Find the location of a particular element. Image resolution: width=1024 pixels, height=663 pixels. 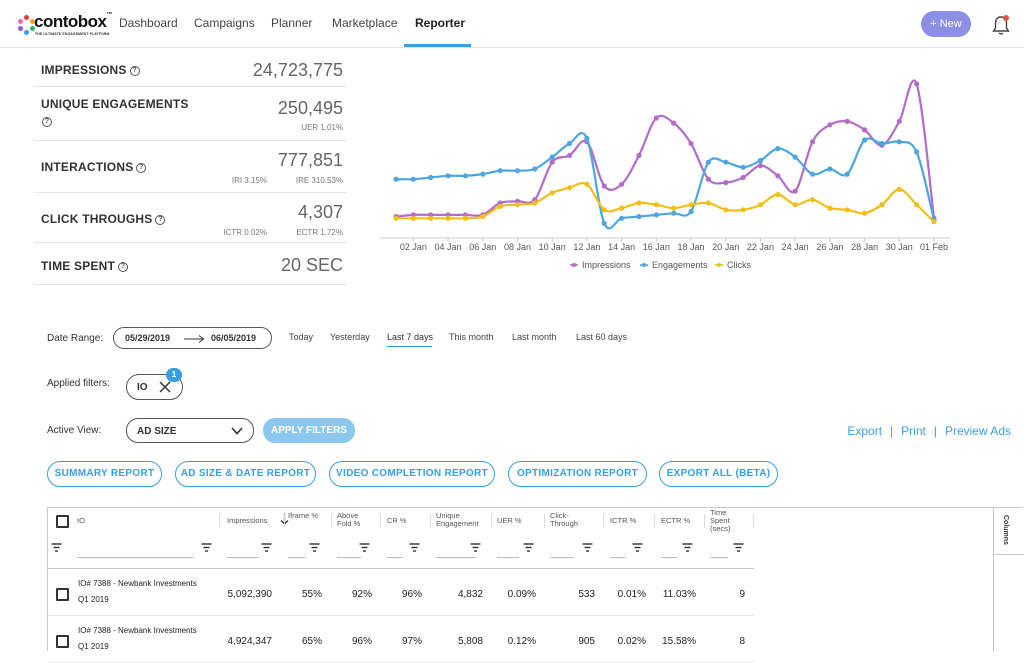

col-header-io: IO is located at coordinates (81, 520).